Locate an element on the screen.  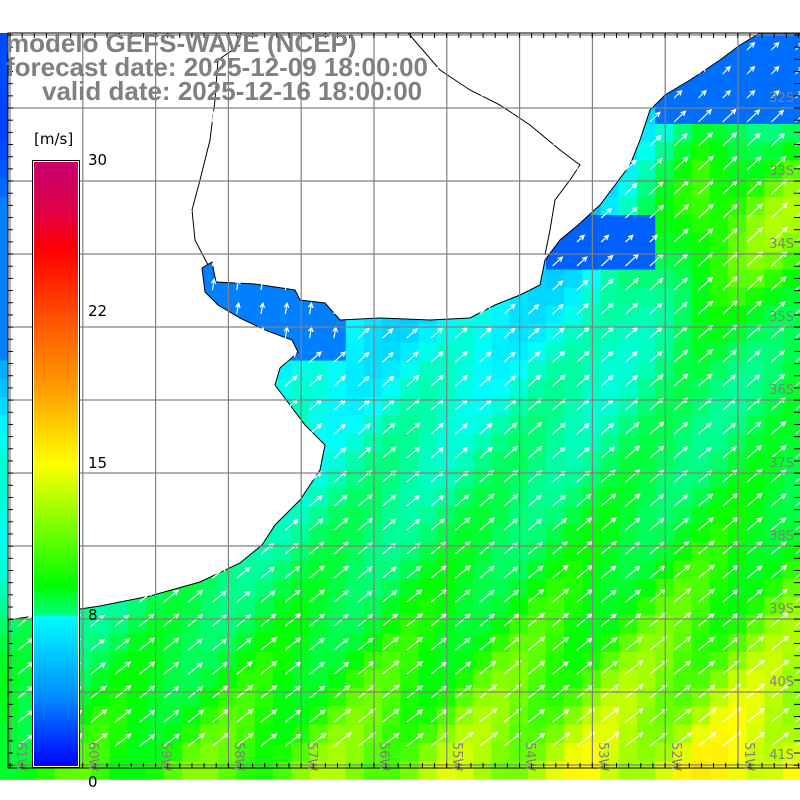
lat-label: 35S is located at coordinates (781, 317).